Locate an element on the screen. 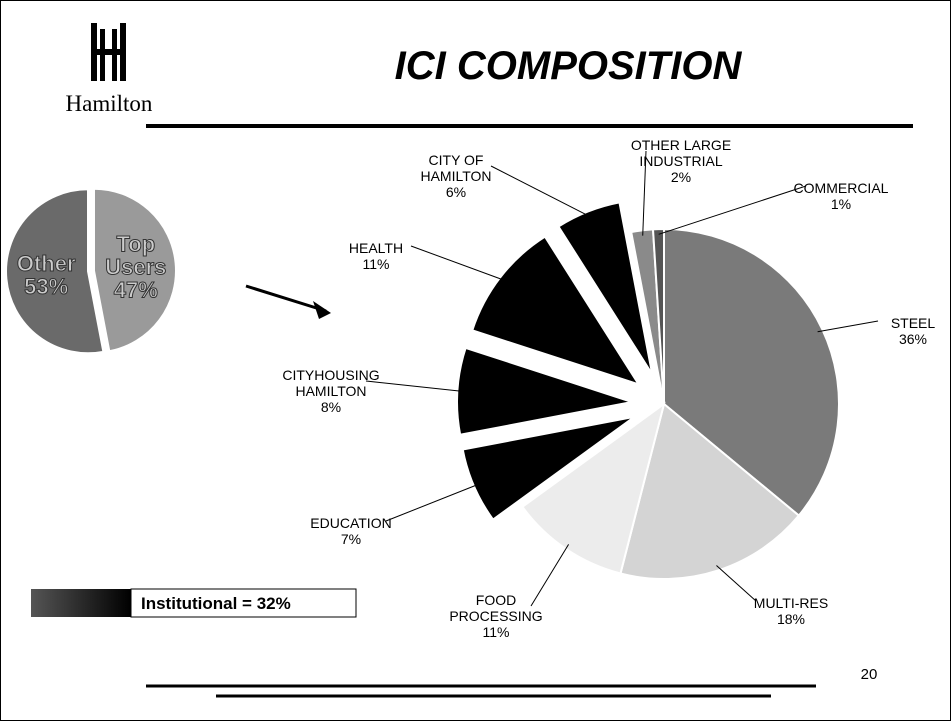 The height and width of the screenshot is (721, 951). slice-label: OTHER LARGE INDUSTRIAL 2% is located at coordinates (681, 161).